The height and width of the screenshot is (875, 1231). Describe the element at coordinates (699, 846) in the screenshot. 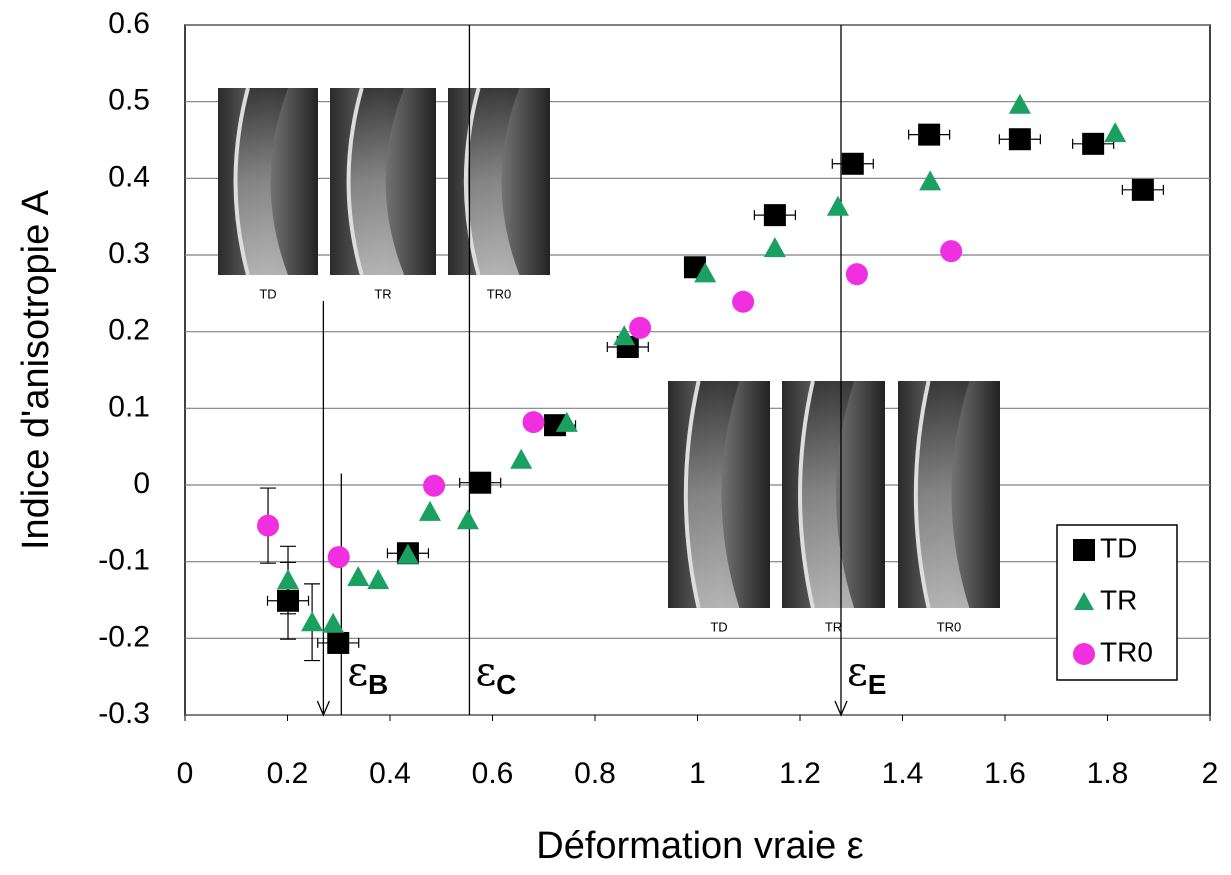

I see `x-axis-title: Déformation vraie ε` at that location.